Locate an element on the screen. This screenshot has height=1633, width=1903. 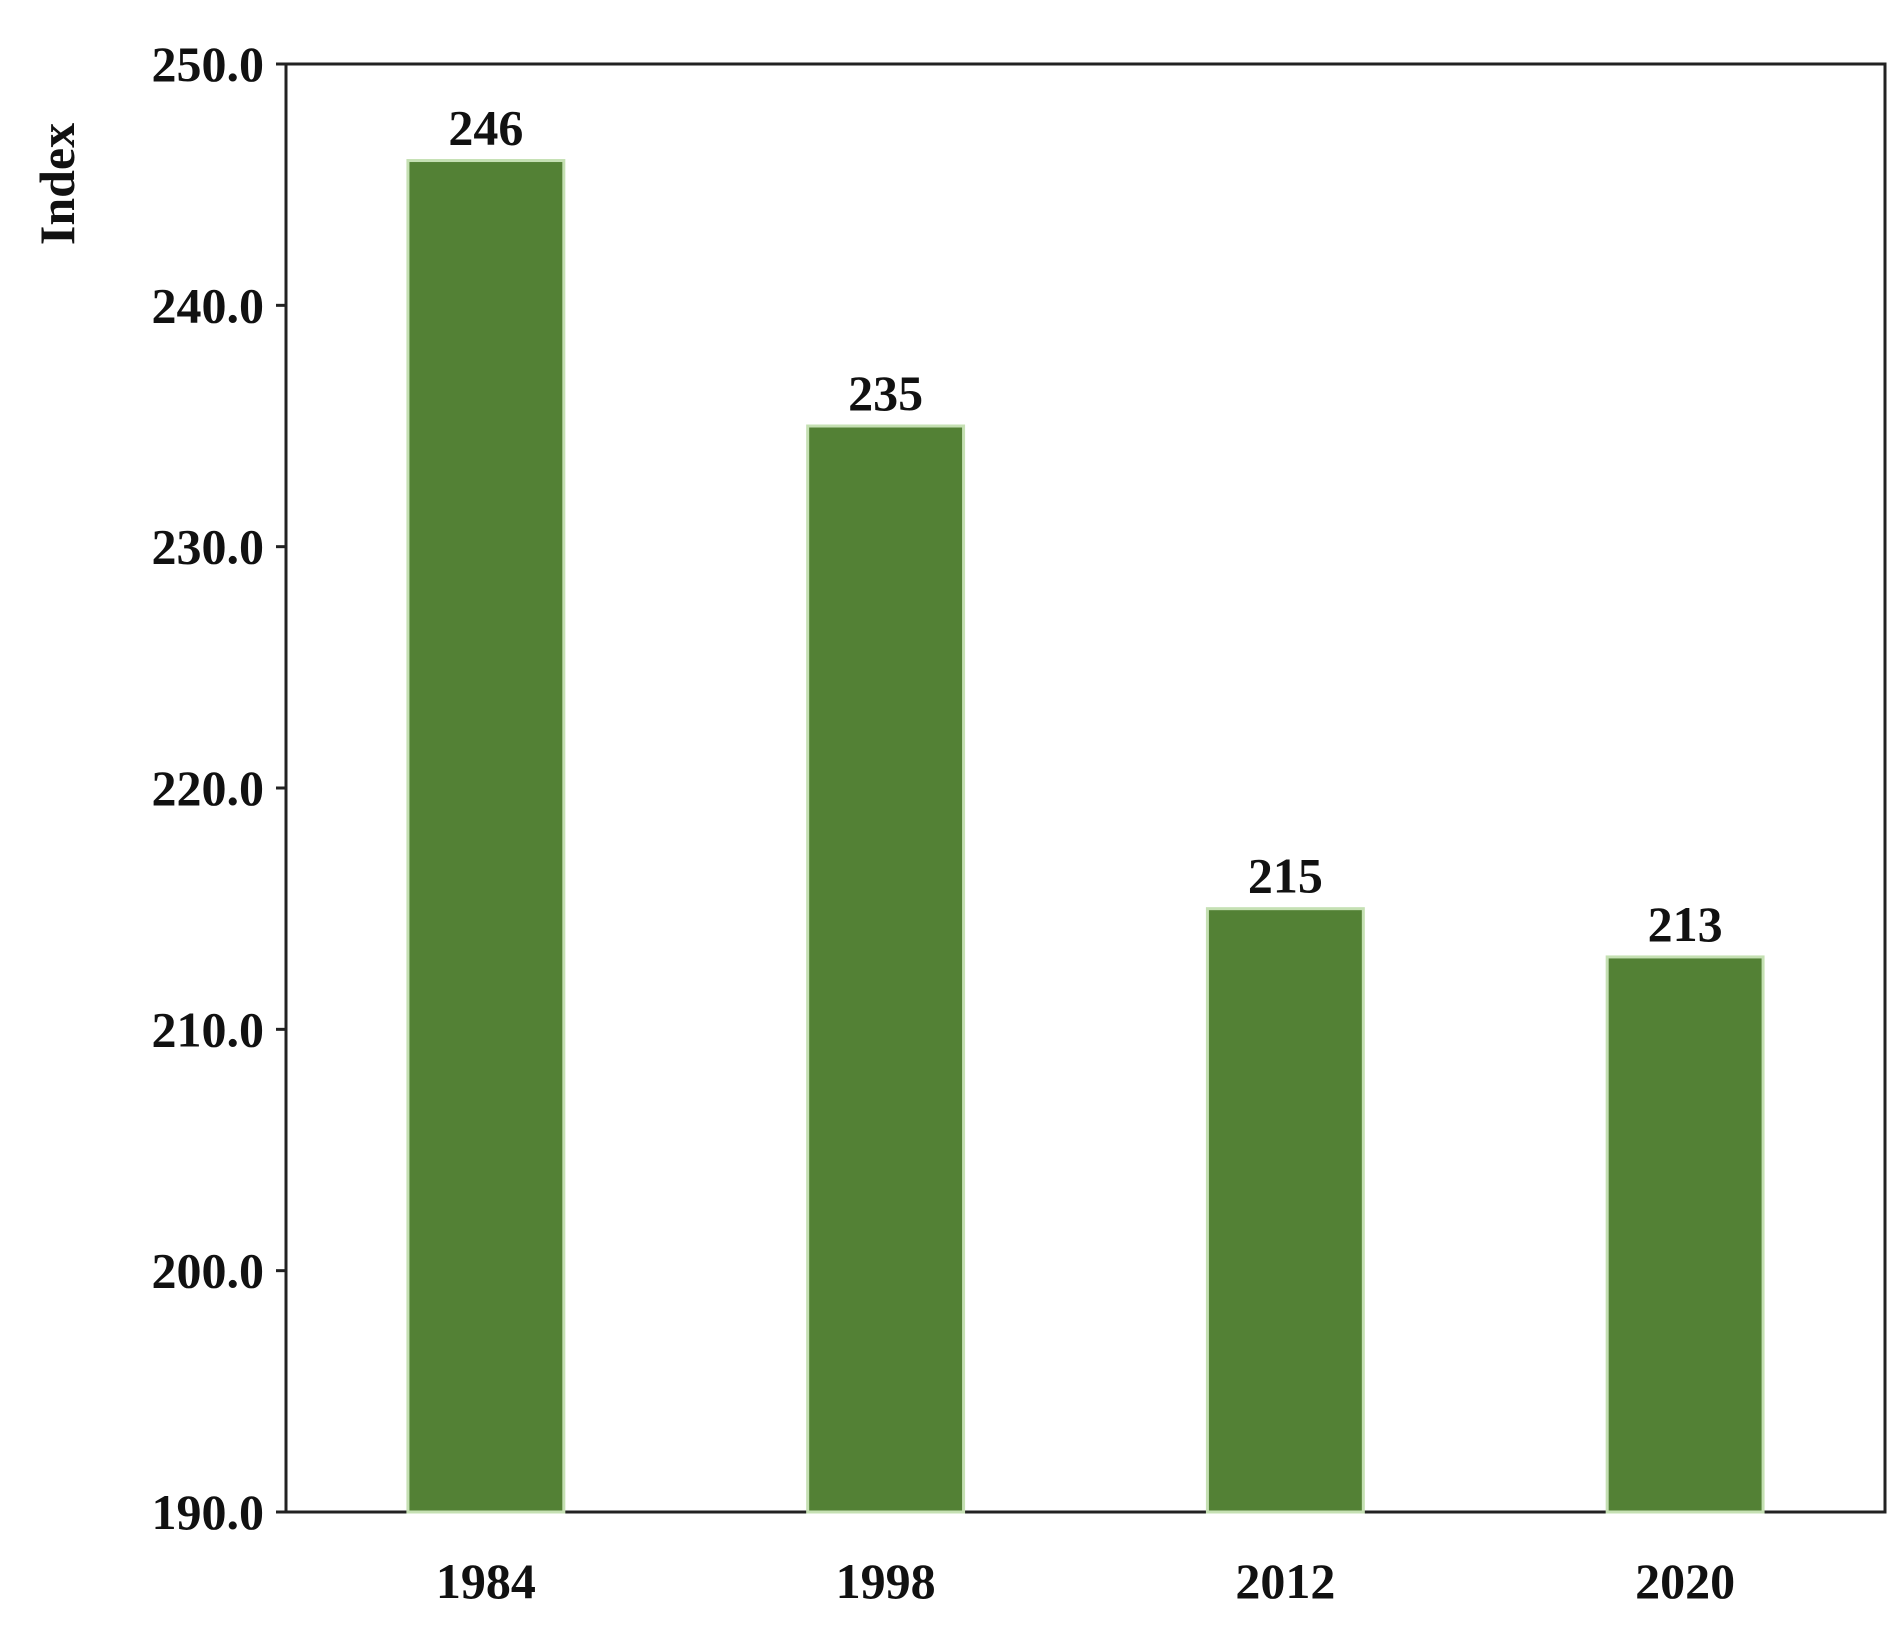
bar-value-label: 213 is located at coordinates (1685, 924).